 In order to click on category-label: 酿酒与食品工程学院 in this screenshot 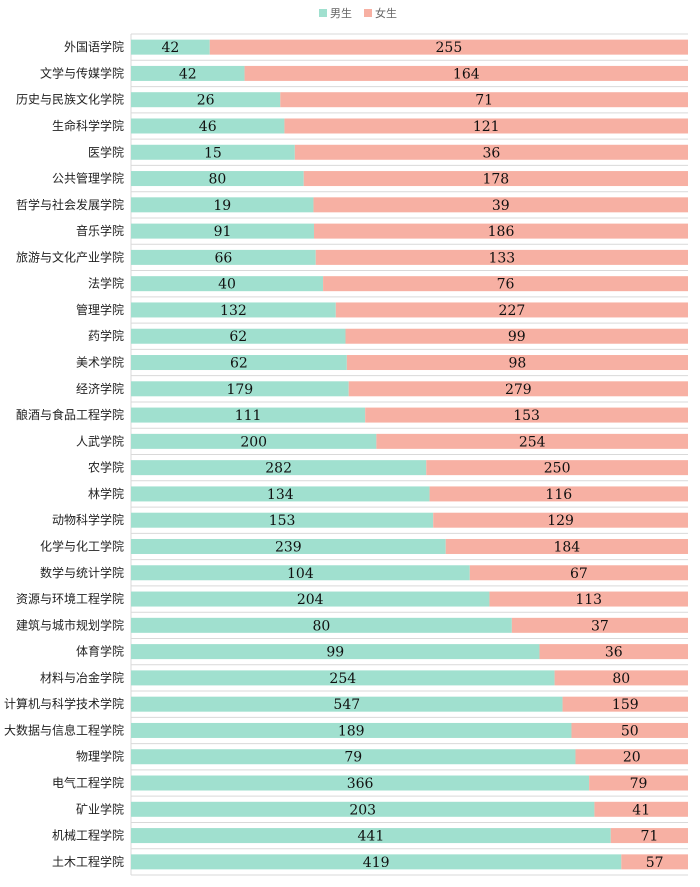, I will do `click(70, 414)`.